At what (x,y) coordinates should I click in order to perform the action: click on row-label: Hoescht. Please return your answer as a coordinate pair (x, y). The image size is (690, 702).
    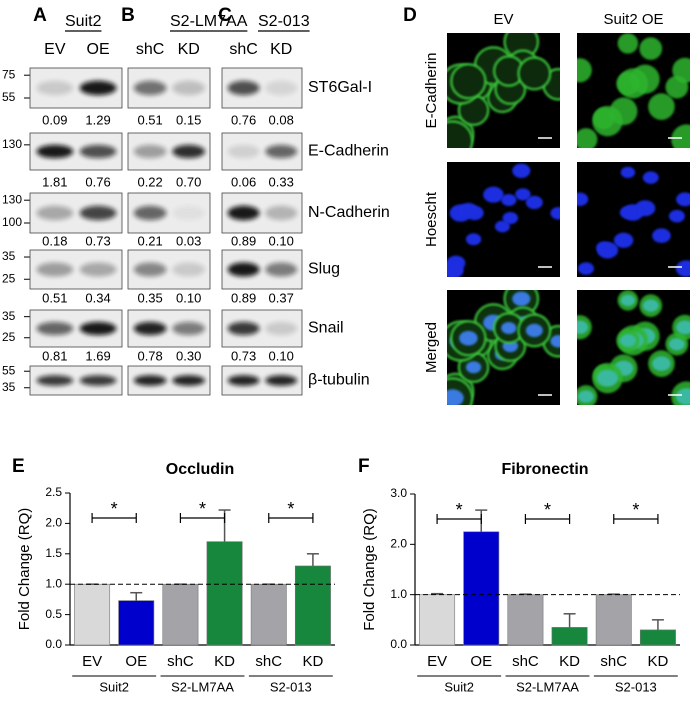
    Looking at the image, I should click on (431, 219).